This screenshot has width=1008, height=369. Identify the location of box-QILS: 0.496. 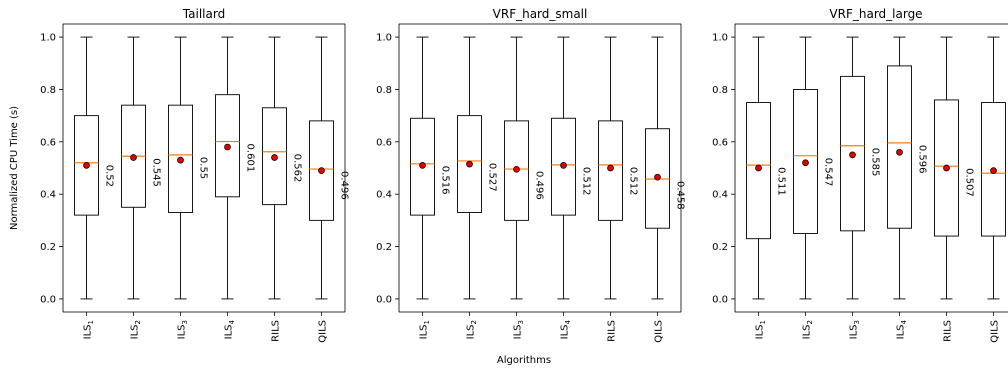
(329, 168).